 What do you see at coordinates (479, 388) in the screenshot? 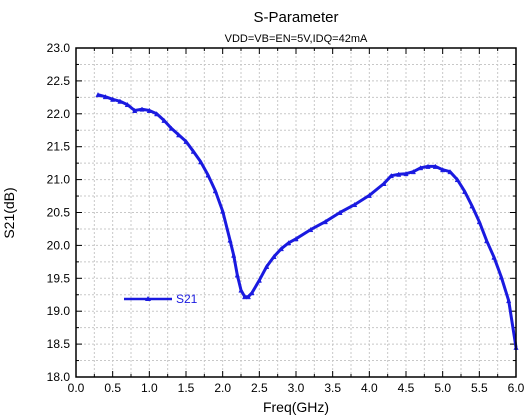
I see `x-tick-label: 5.5` at bounding box center [479, 388].